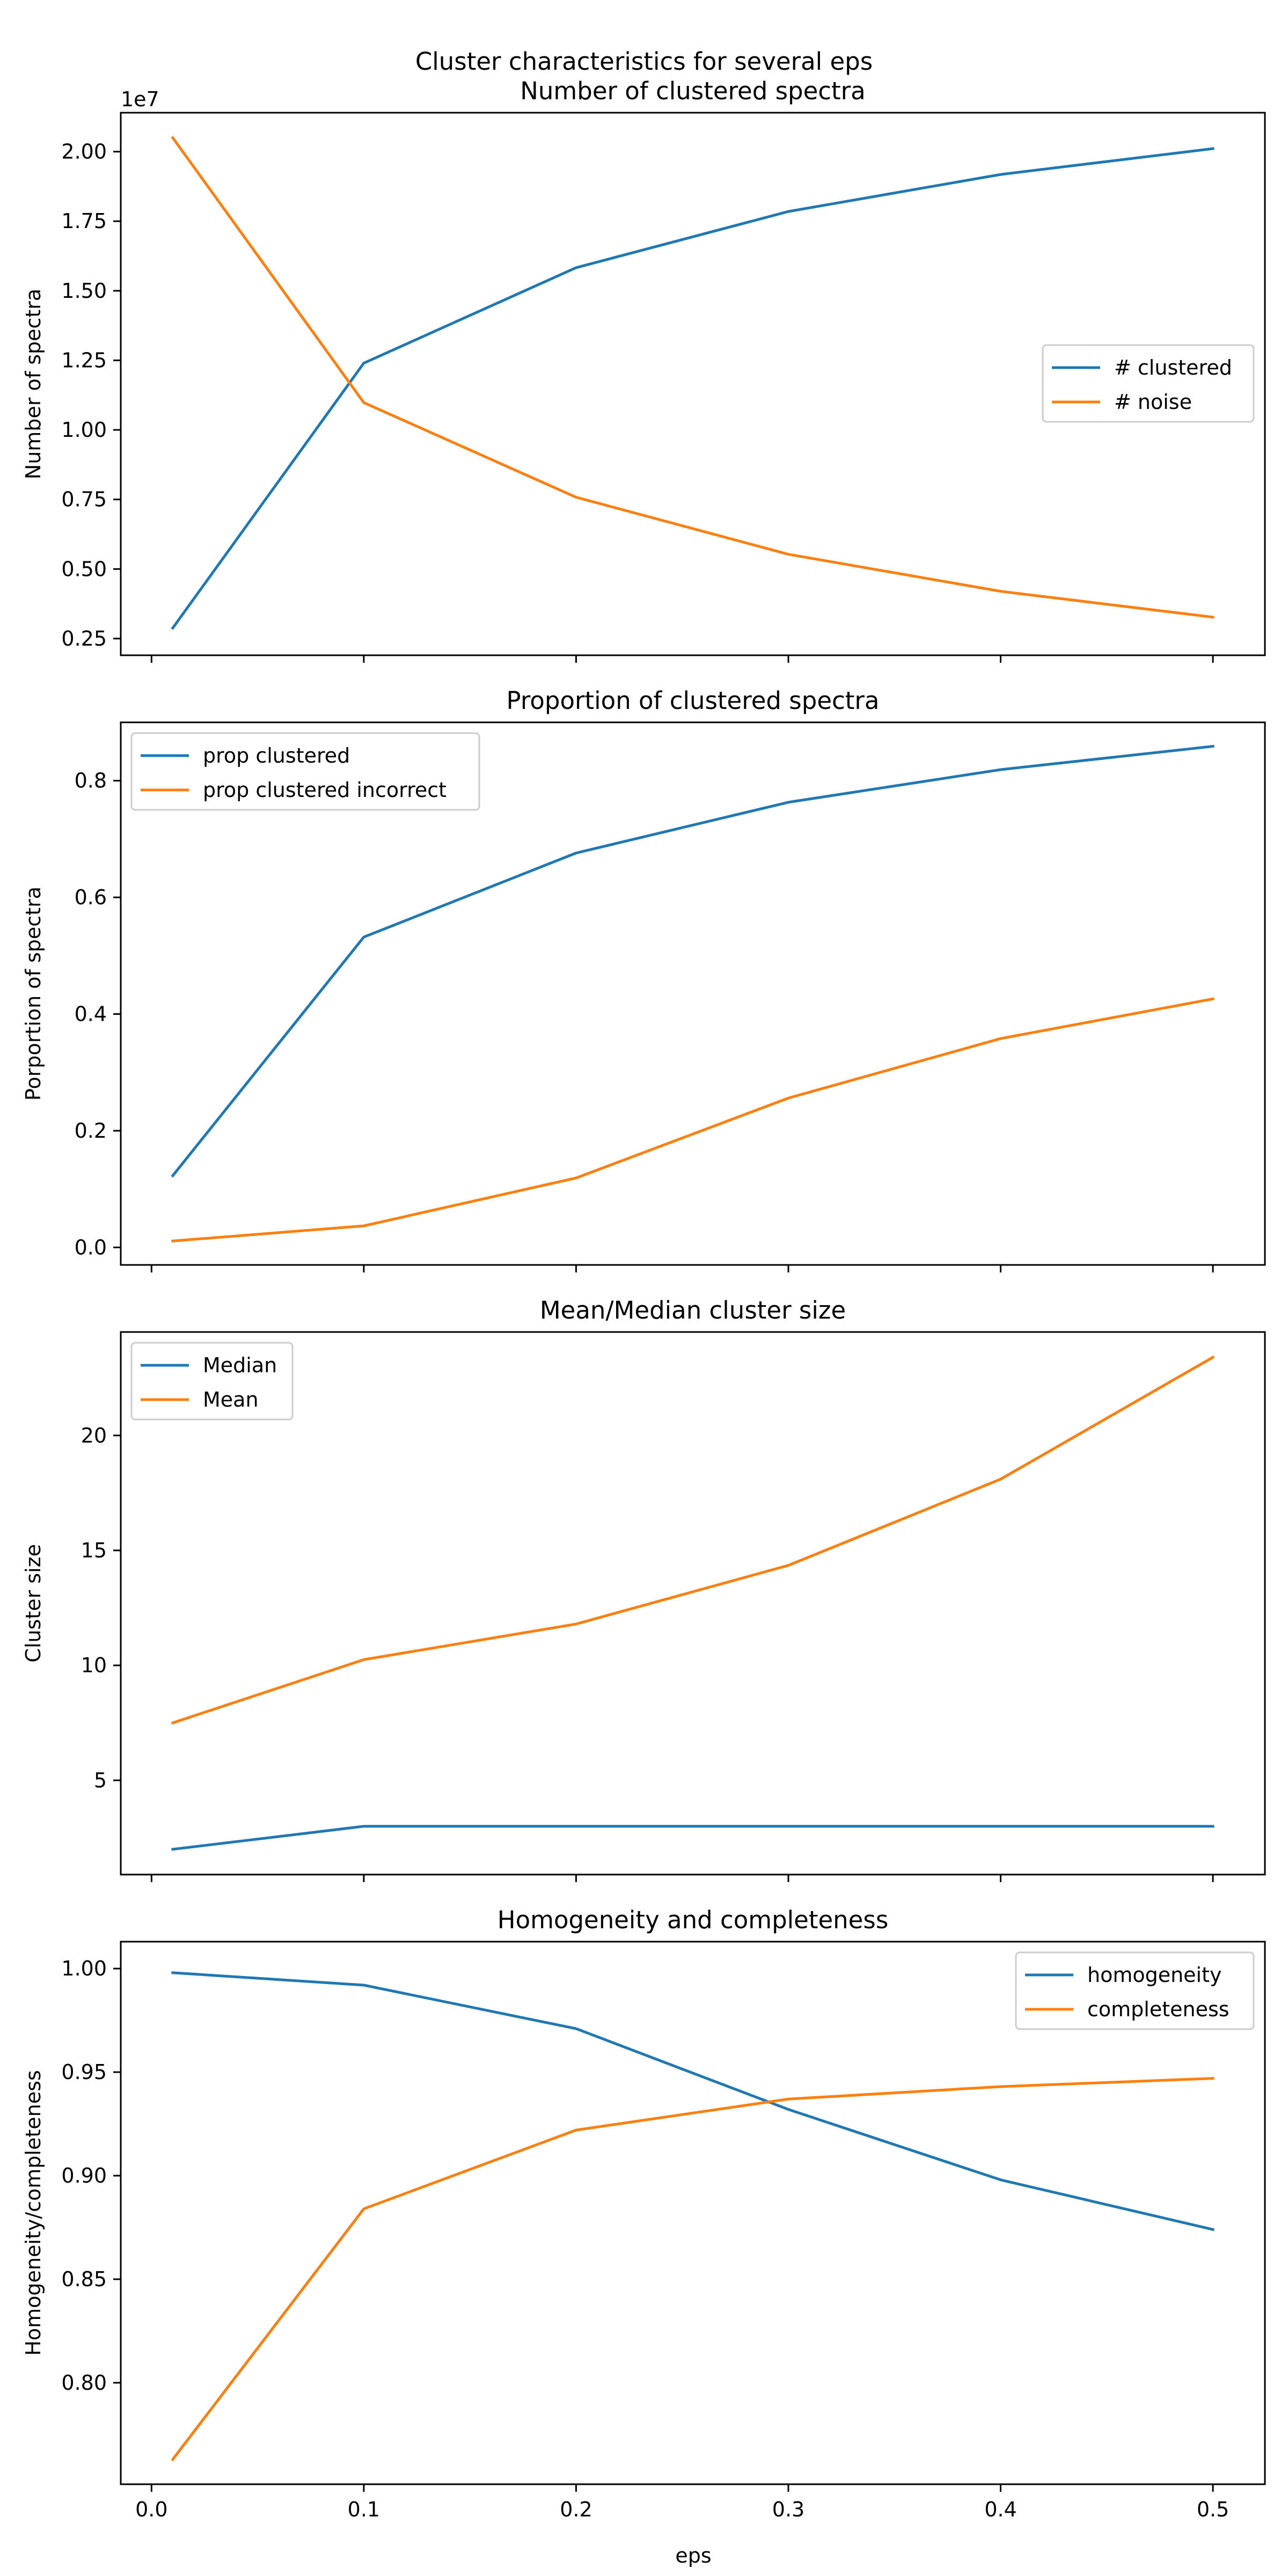  I want to click on legend: homogeneity completeness, so click(1135, 1990).